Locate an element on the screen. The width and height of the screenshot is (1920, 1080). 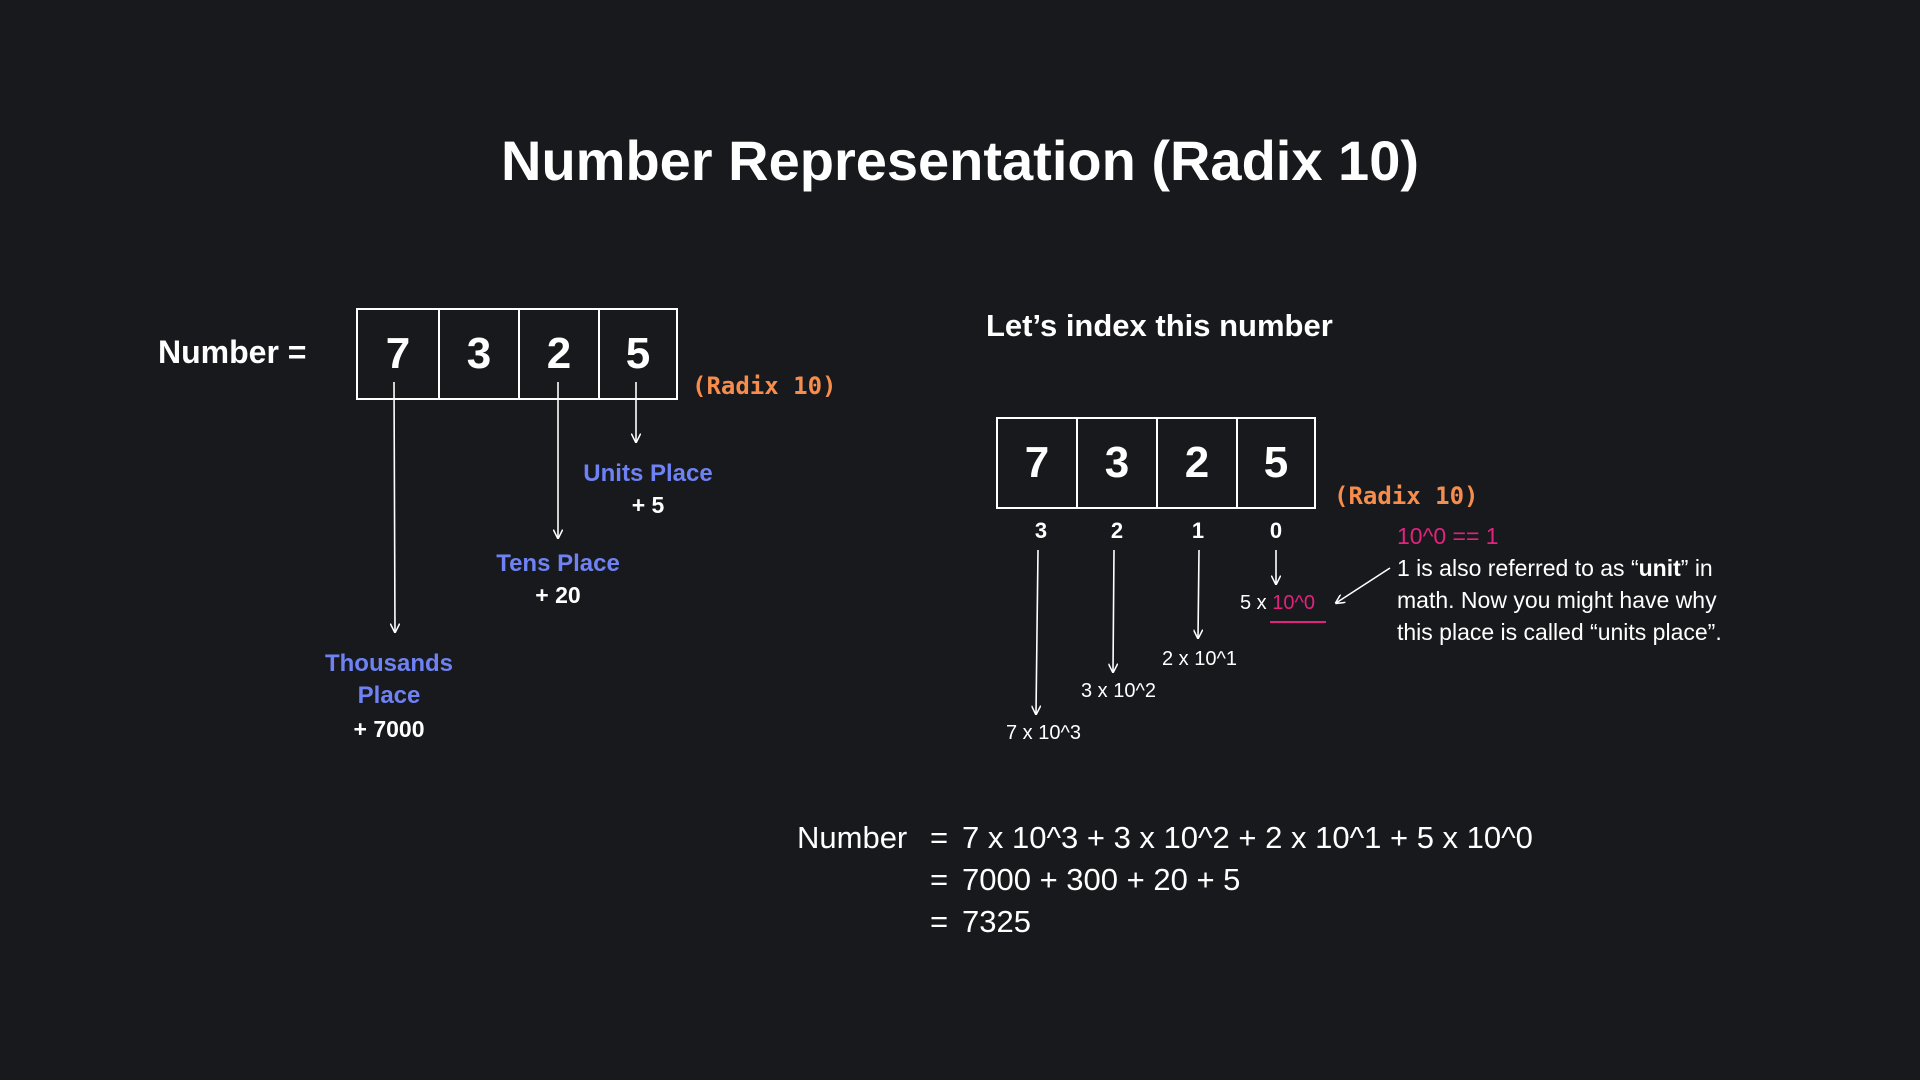
index-heading: Let’s index this number is located at coordinates (1159, 325).